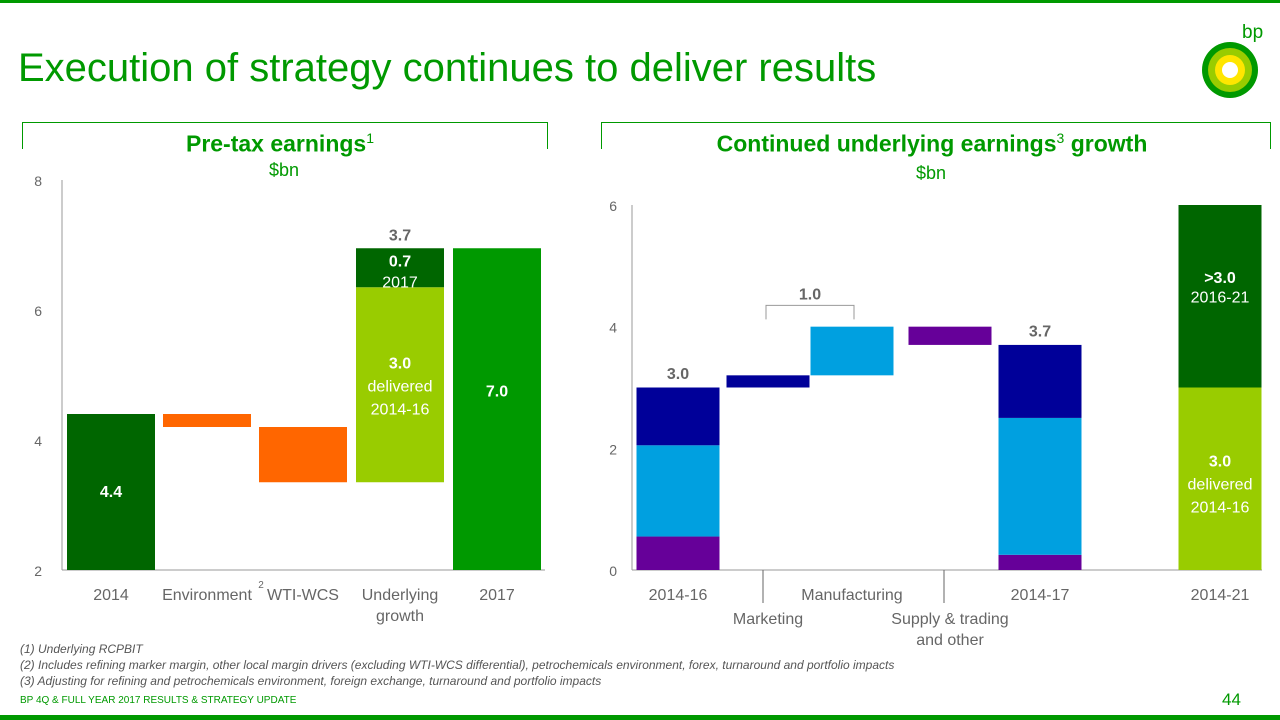 The height and width of the screenshot is (720, 1280). What do you see at coordinates (38, 181) in the screenshot?
I see `y-tick-label: 8` at bounding box center [38, 181].